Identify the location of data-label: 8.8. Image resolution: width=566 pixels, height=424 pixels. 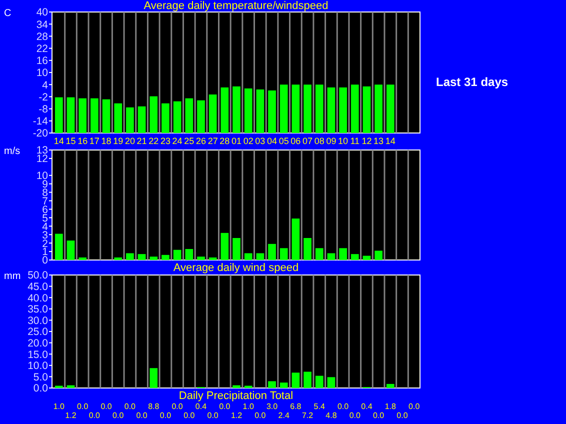
(154, 406).